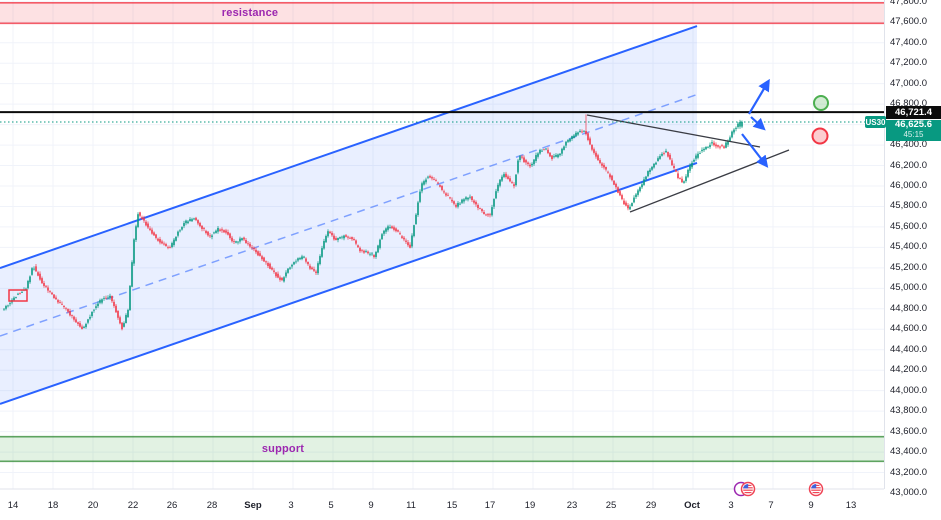  What do you see at coordinates (611, 505) in the screenshot?
I see `time-tick-label: 25` at bounding box center [611, 505].